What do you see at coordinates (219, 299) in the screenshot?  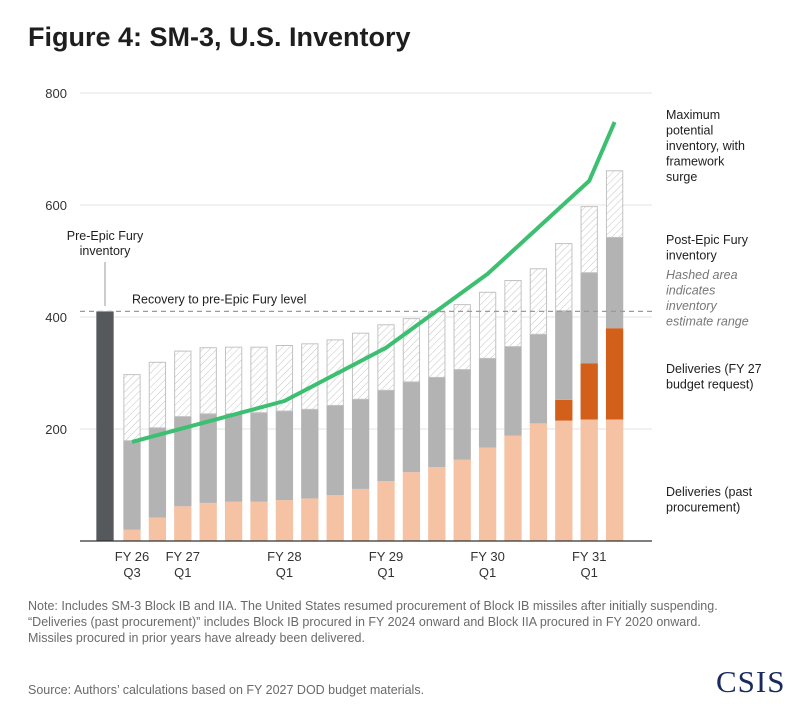 I see `reference-line-label: Recovery to pre-Epic Fury level` at bounding box center [219, 299].